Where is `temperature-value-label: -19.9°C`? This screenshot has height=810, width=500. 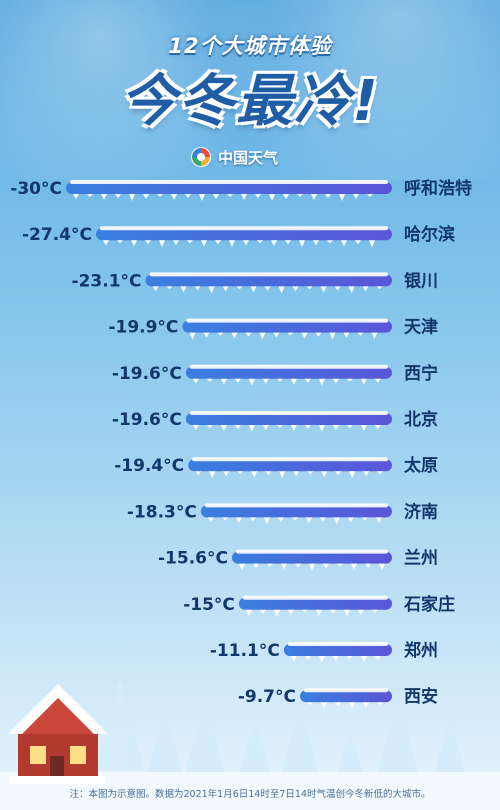 temperature-value-label: -19.9°C is located at coordinates (143, 328).